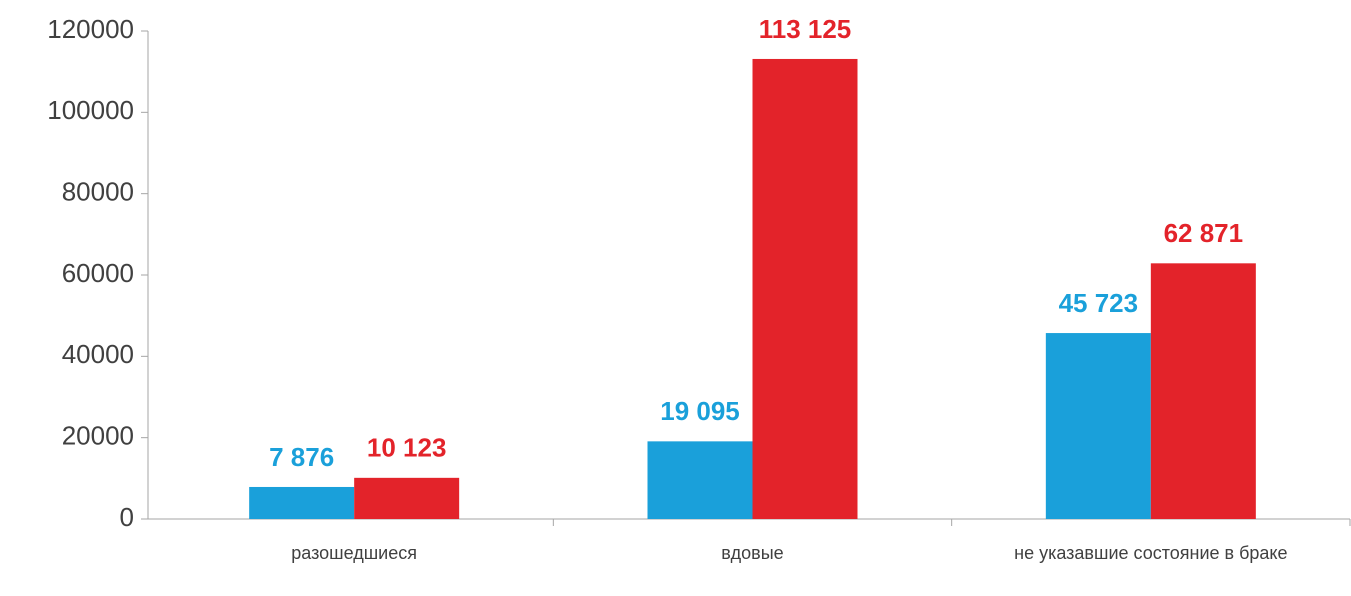 This screenshot has width=1351, height=596. Describe the element at coordinates (752, 553) in the screenshot. I see `x-tick-label: вдовые` at that location.